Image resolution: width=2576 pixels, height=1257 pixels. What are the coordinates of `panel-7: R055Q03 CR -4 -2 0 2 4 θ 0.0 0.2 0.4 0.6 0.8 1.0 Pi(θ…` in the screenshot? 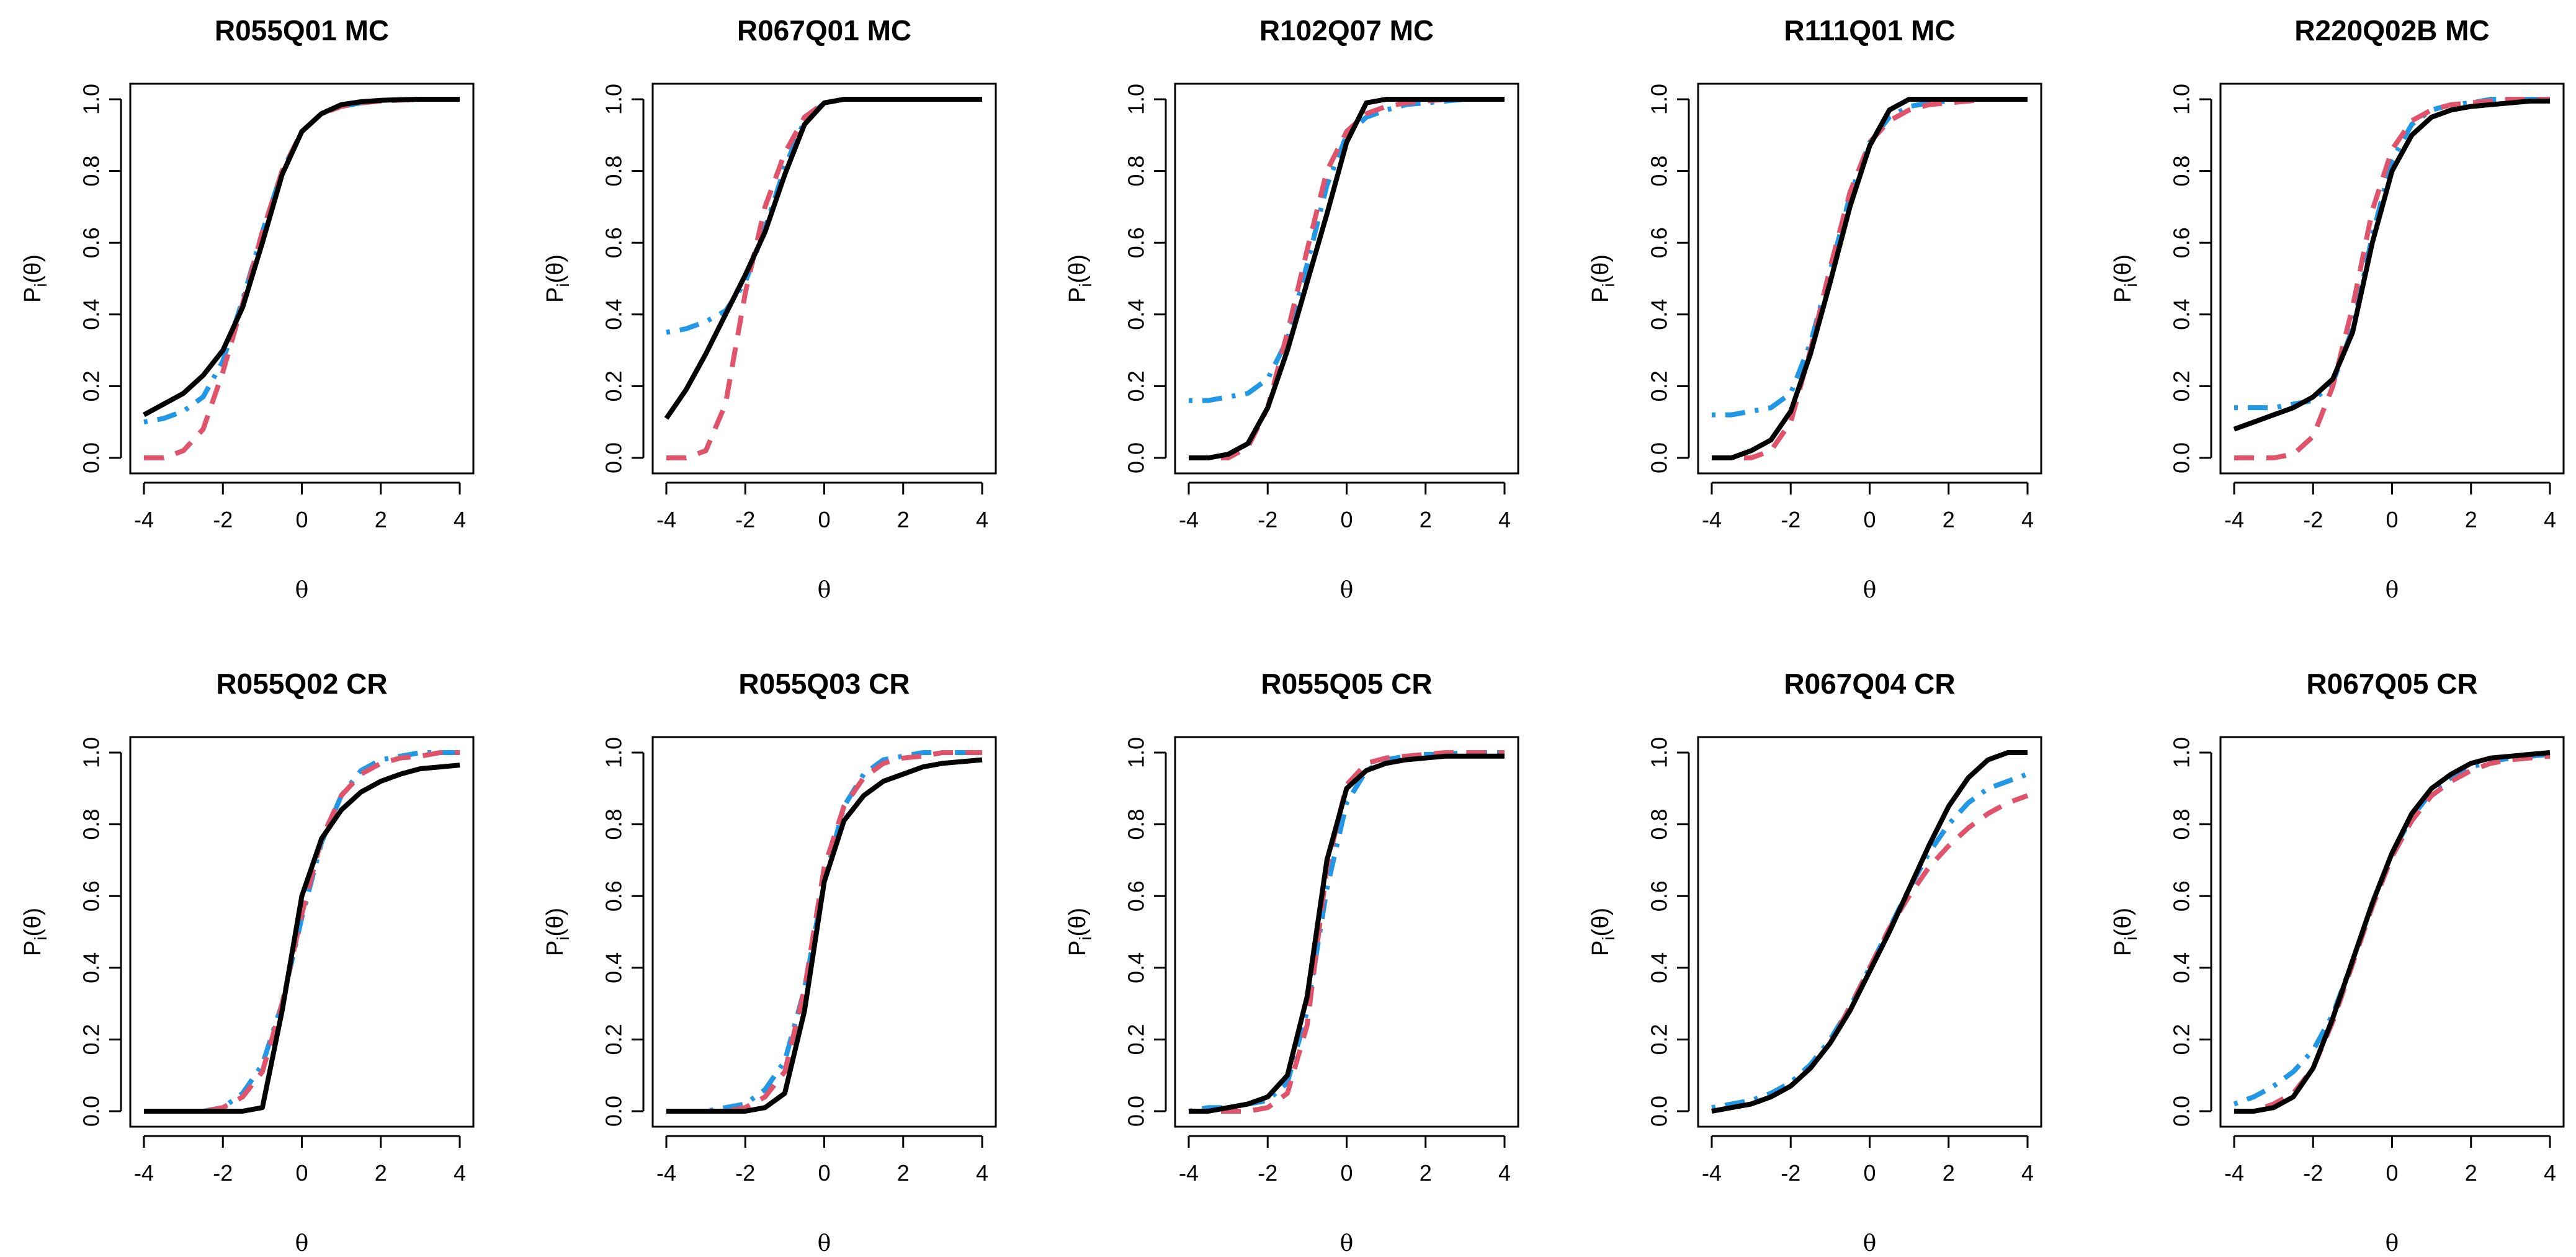 It's located at (769, 962).